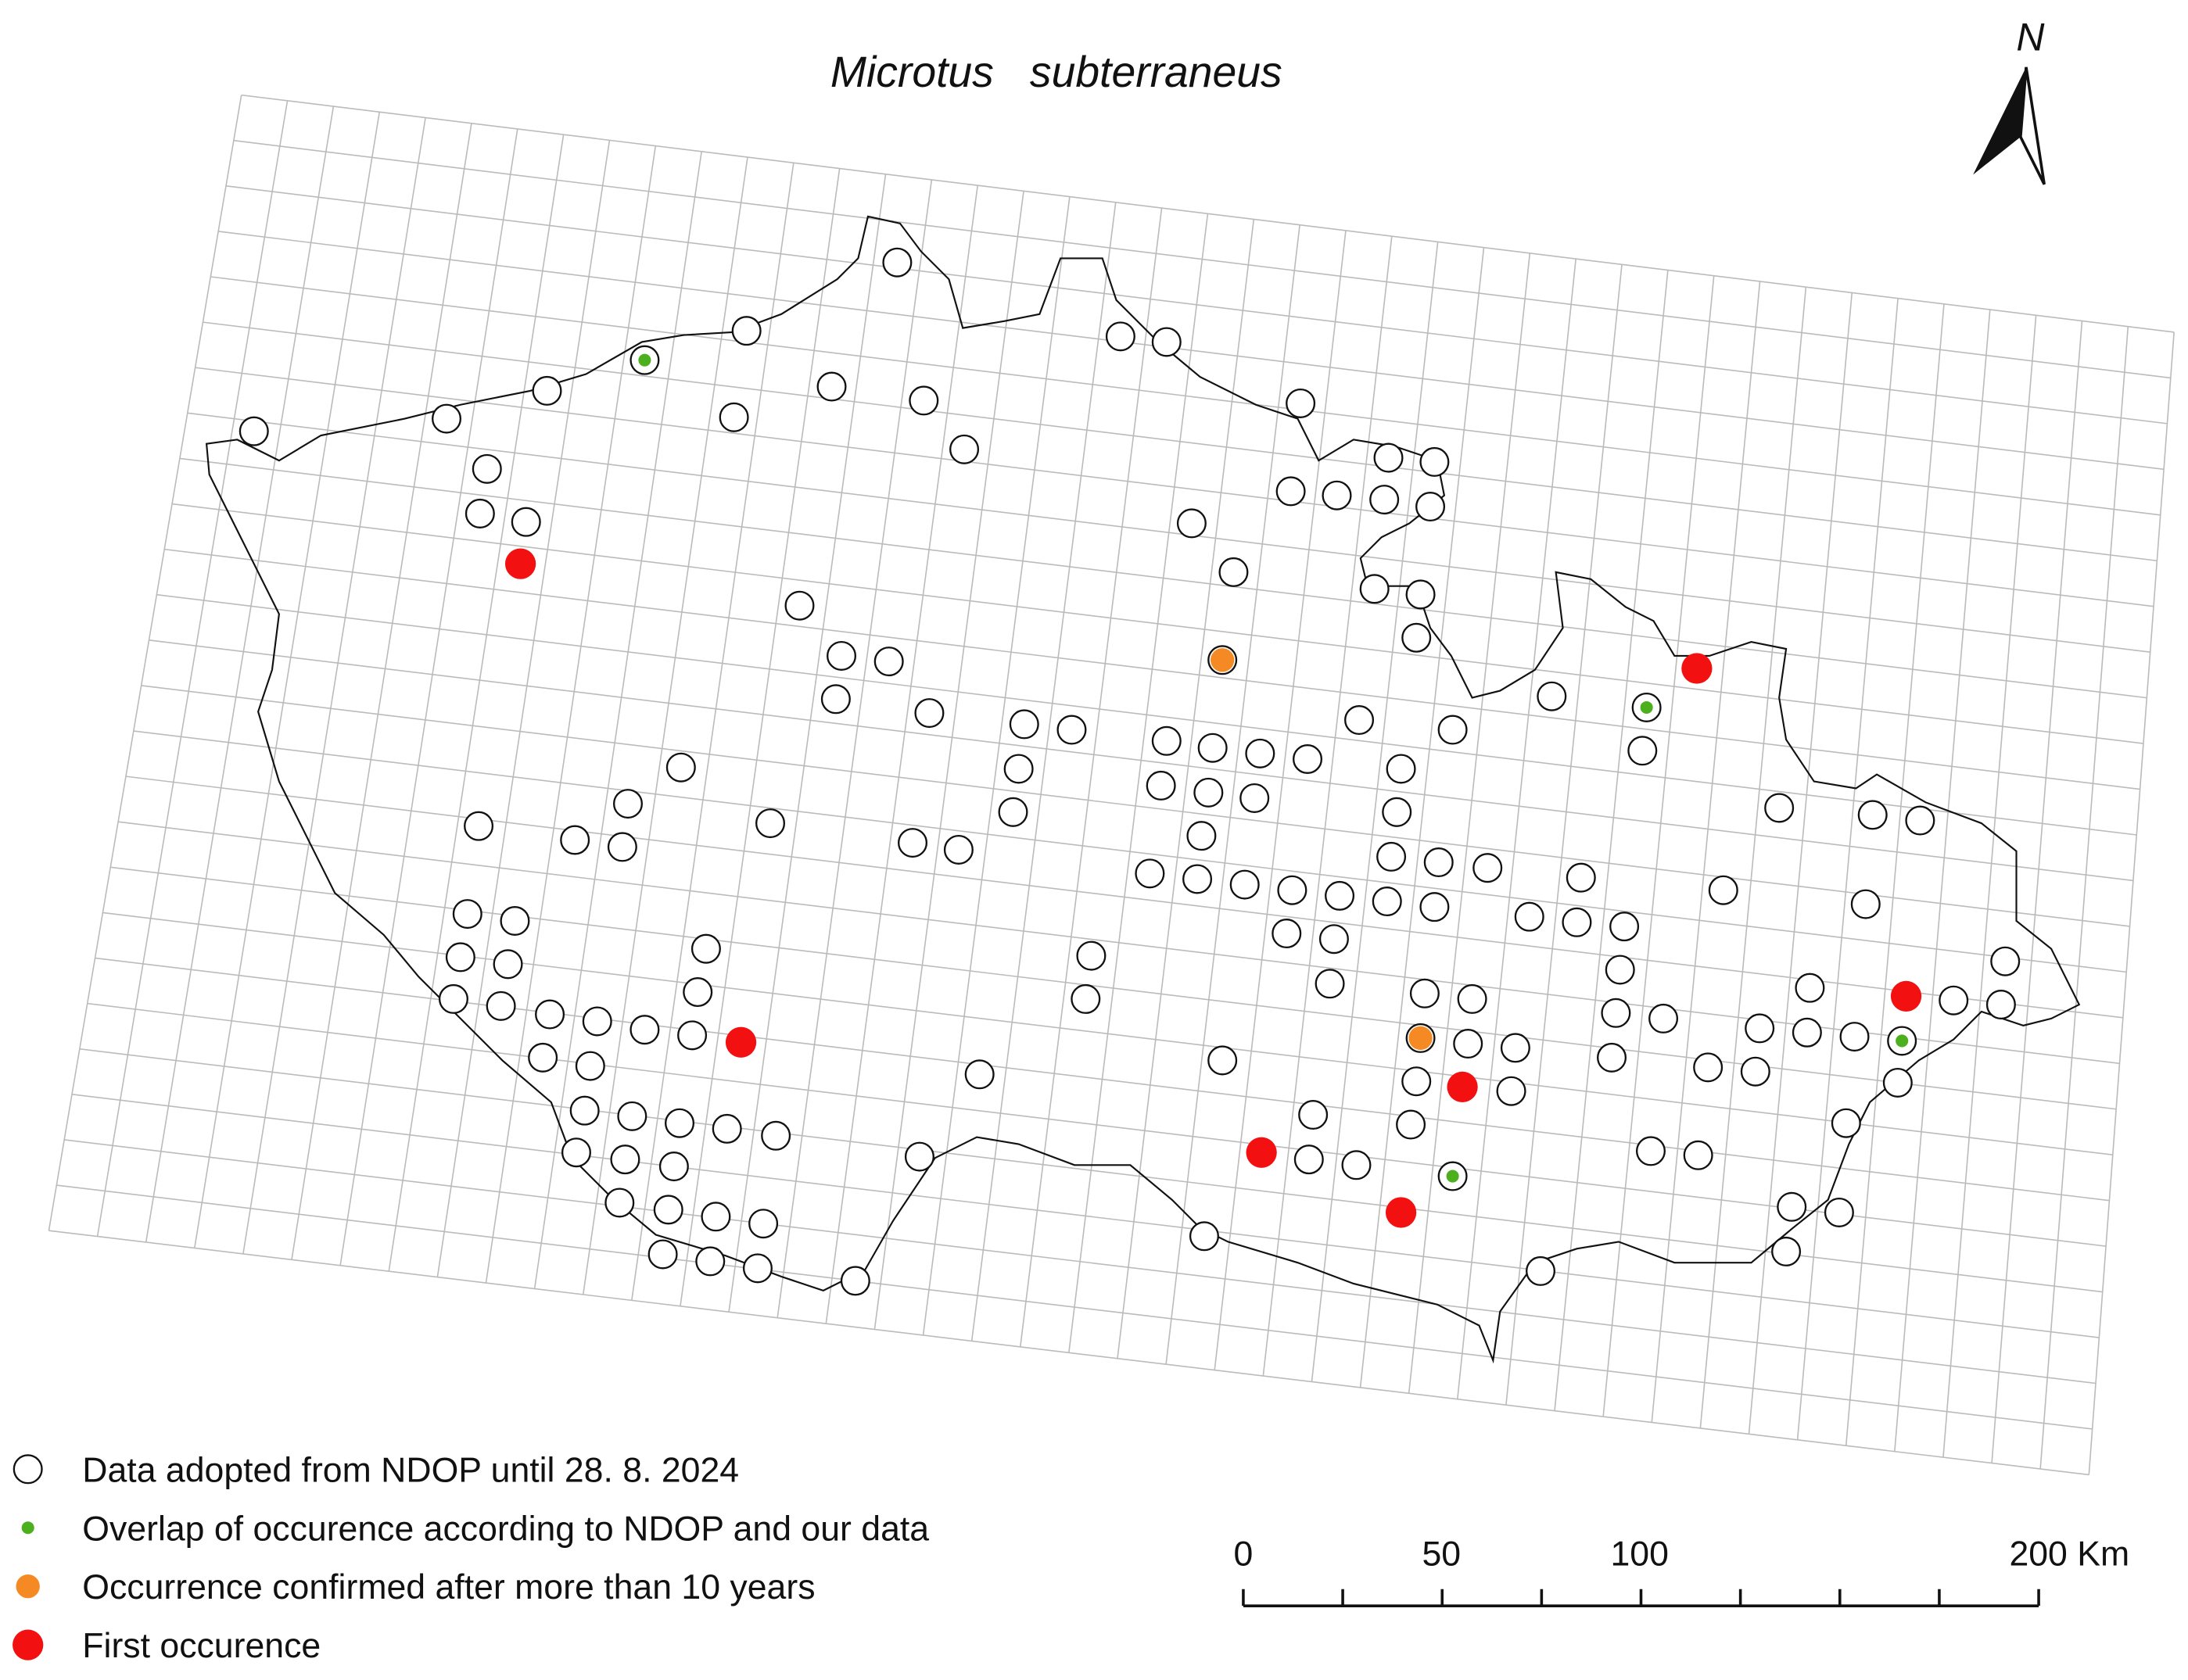 The height and width of the screenshot is (1680, 2188). I want to click on scale-label: 100, so click(1639, 1554).